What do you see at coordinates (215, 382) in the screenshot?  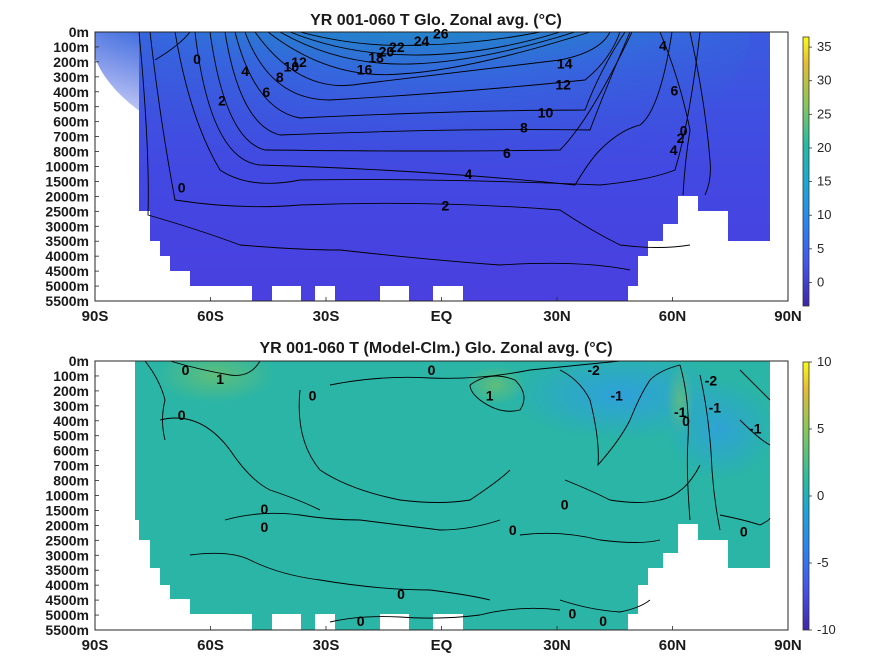 I see `anomaly-warm-south` at bounding box center [215, 382].